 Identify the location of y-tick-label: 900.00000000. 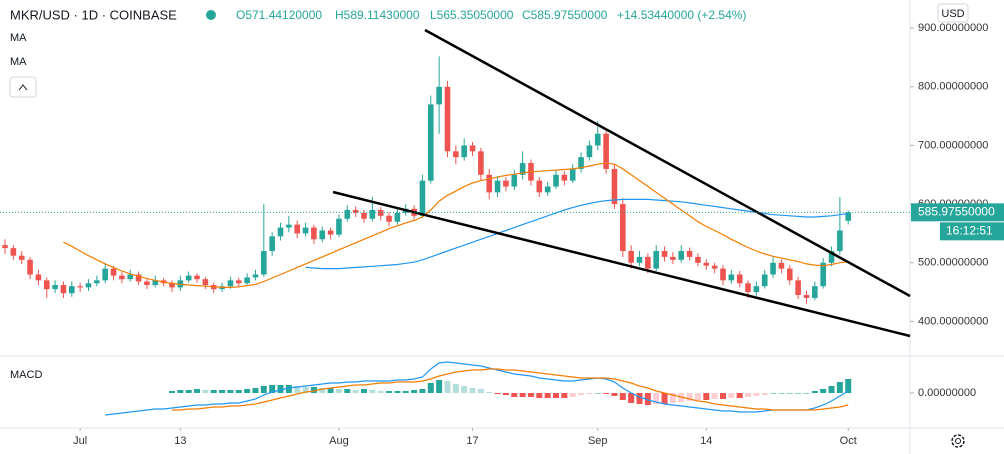
(953, 28).